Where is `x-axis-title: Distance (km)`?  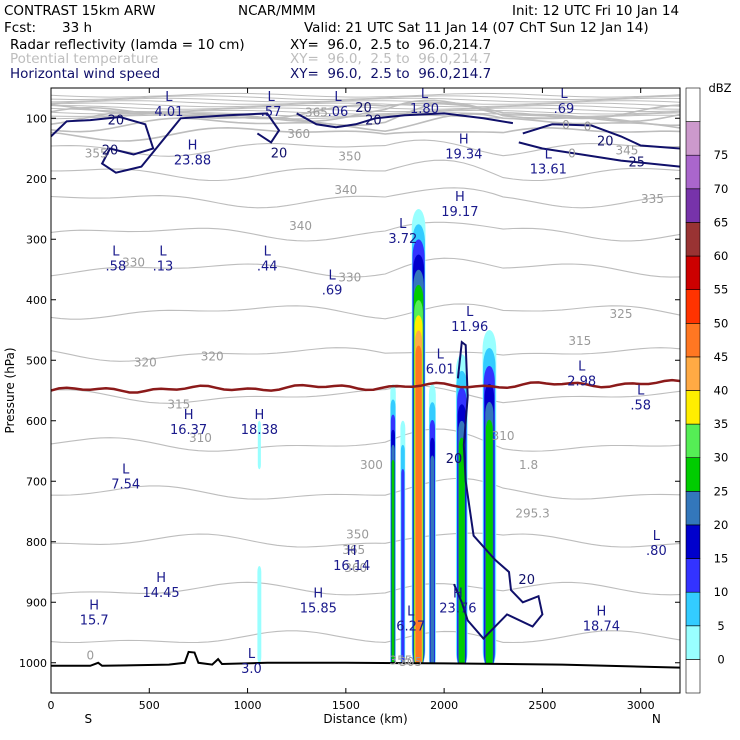 x-axis-title: Distance (km) is located at coordinates (365, 719).